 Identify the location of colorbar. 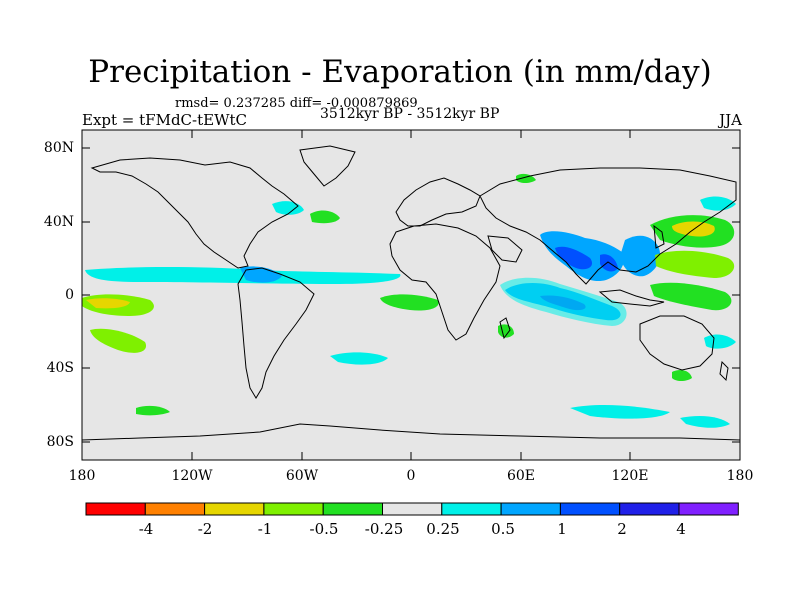
(412, 509).